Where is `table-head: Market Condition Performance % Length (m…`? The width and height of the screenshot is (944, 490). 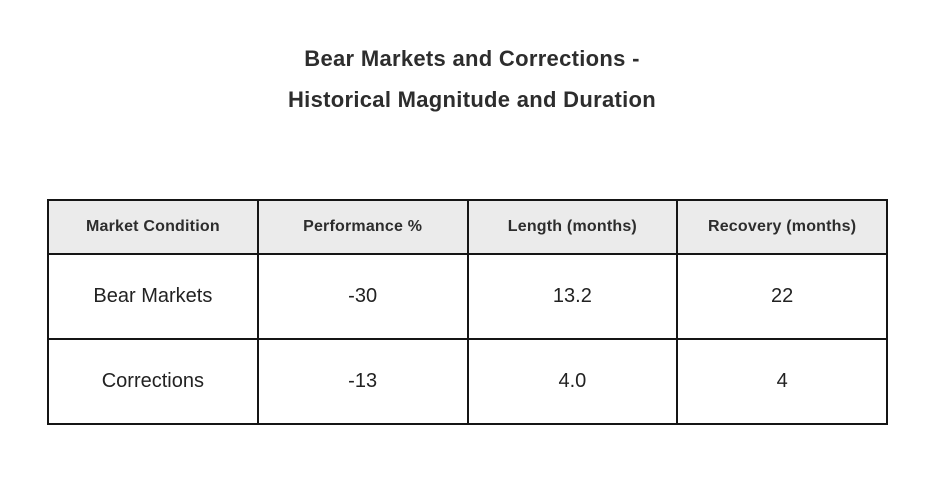 table-head: Market Condition Performance % Length (m… is located at coordinates (467, 227).